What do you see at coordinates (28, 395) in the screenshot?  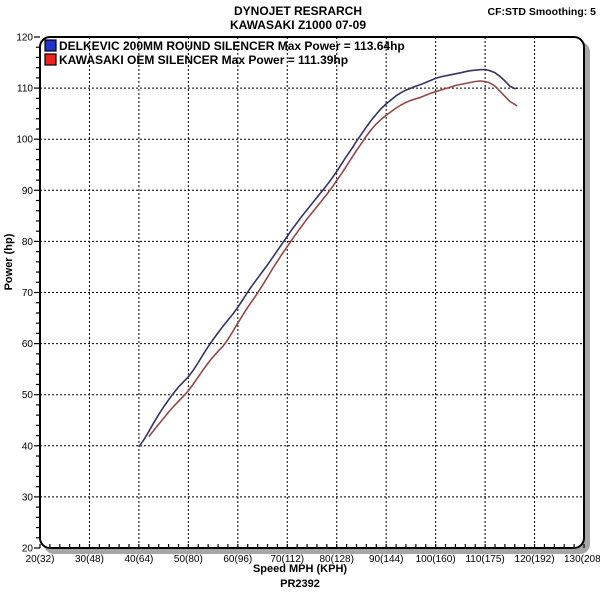 I see `y-tick-label: 50` at bounding box center [28, 395].